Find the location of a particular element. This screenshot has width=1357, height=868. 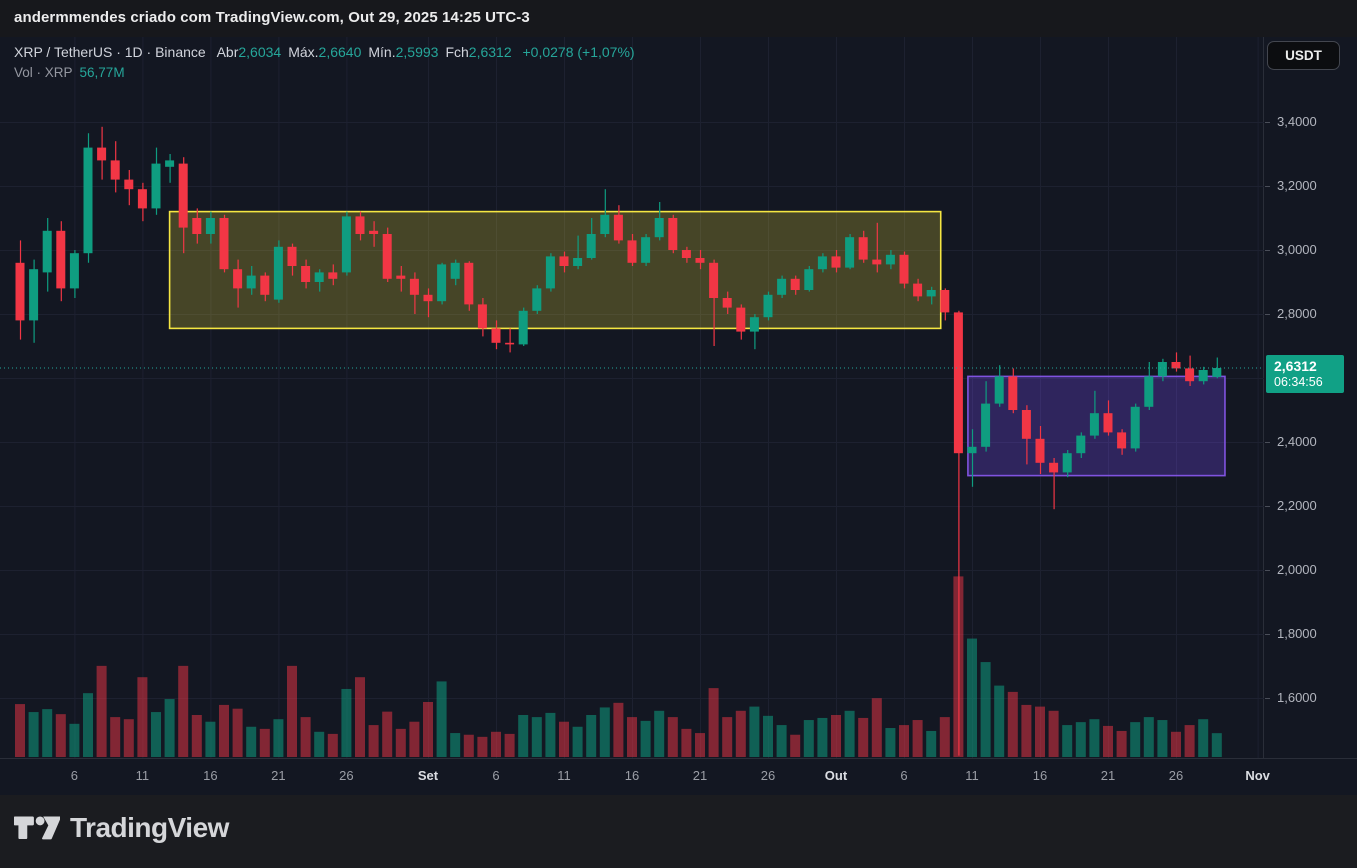

ohlc-value: 2,6640 is located at coordinates (340, 52).